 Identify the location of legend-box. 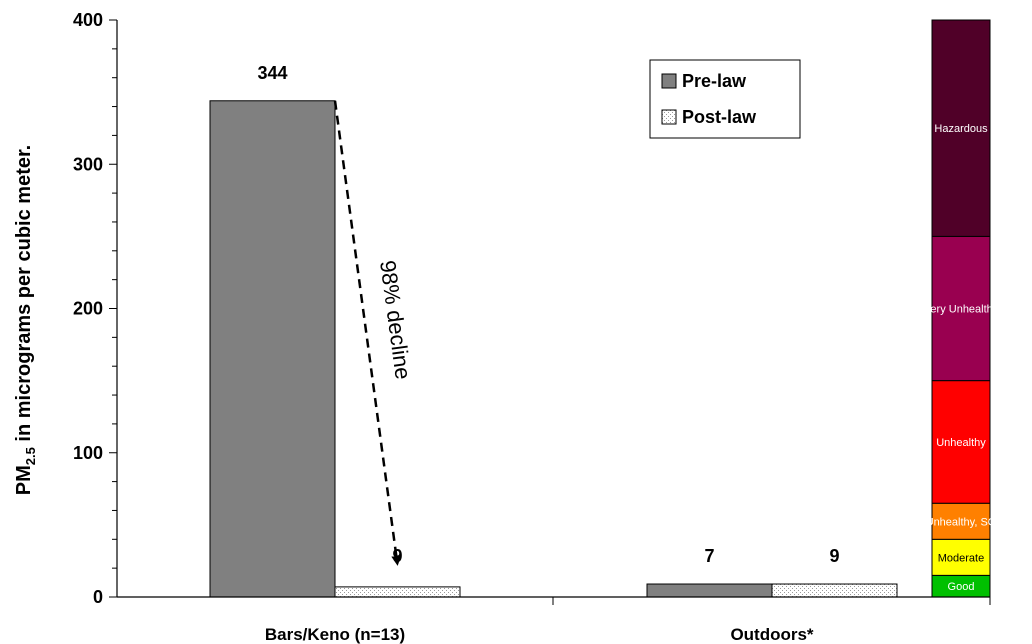
(725, 99).